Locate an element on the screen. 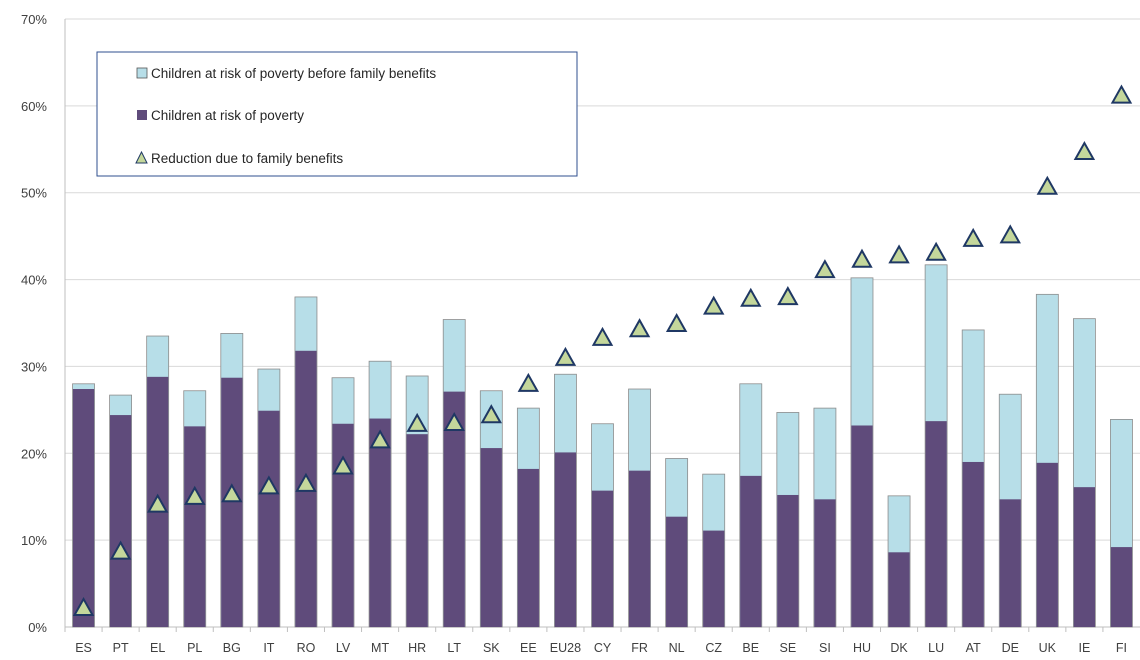 The image size is (1140, 660). x-tick-label: EU28 is located at coordinates (565, 648).